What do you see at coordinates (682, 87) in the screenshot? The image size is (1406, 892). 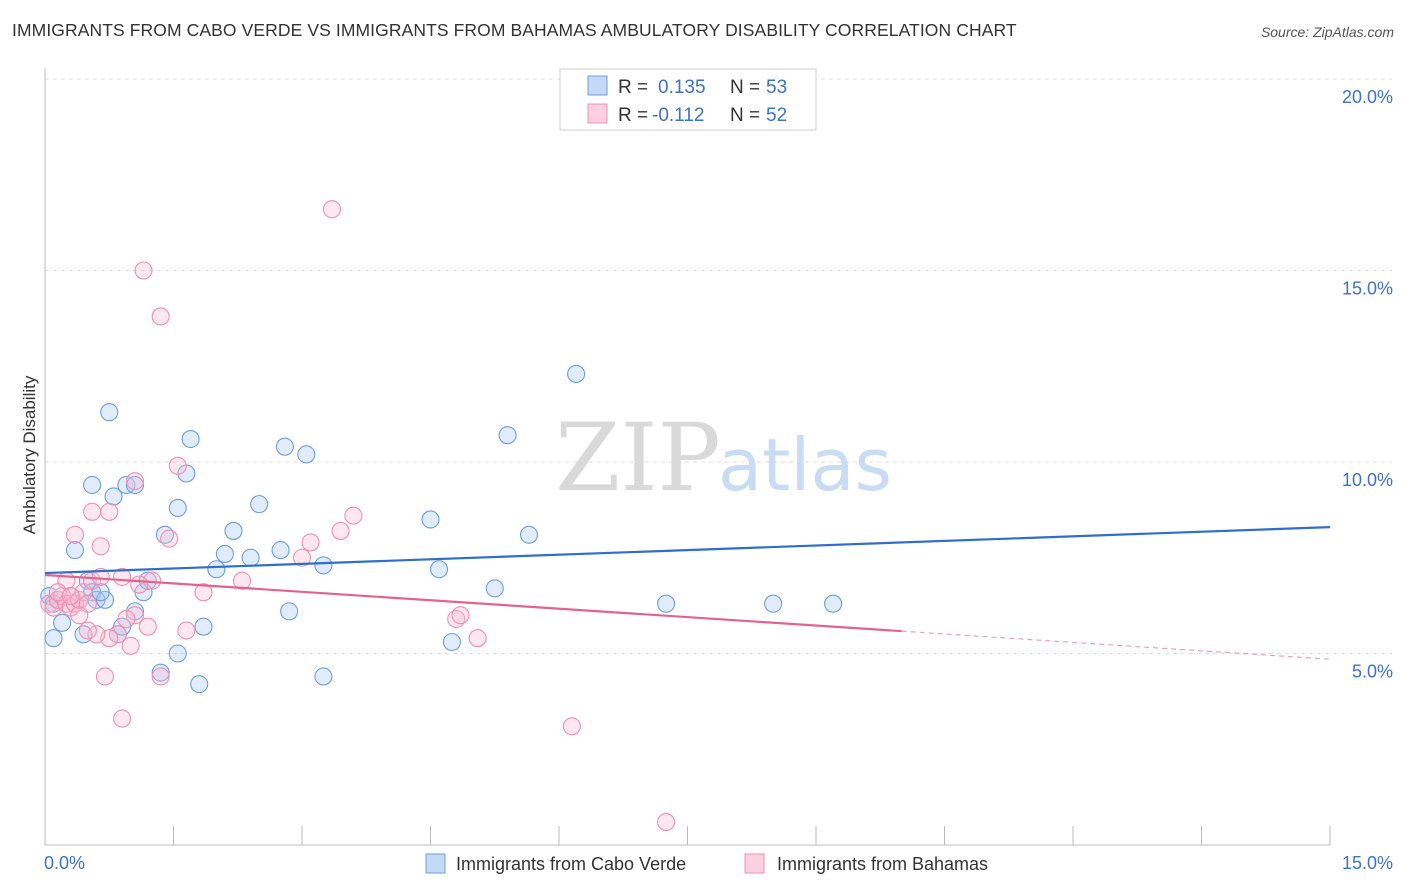 I see `legend-r-value-1: 0.135` at bounding box center [682, 87].